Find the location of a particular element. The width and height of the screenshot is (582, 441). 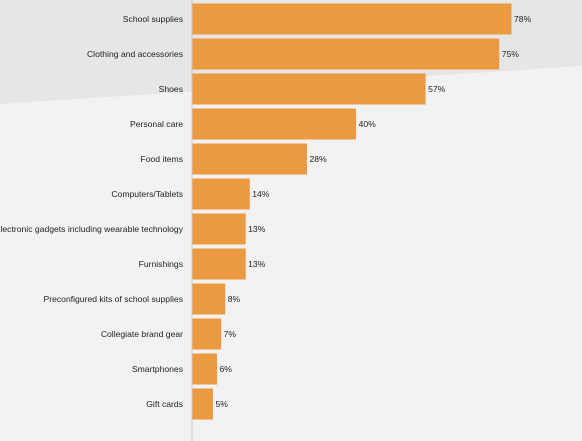

bar-food-items is located at coordinates (250, 159).